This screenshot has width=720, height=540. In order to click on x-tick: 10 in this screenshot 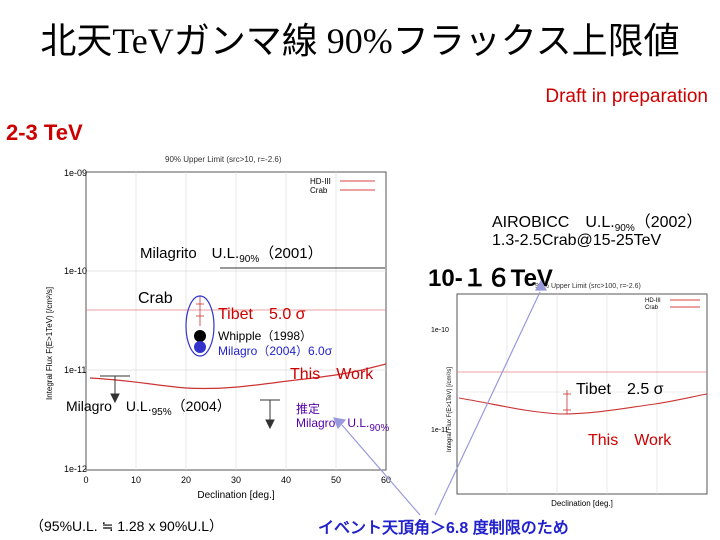, I will do `click(136, 480)`.